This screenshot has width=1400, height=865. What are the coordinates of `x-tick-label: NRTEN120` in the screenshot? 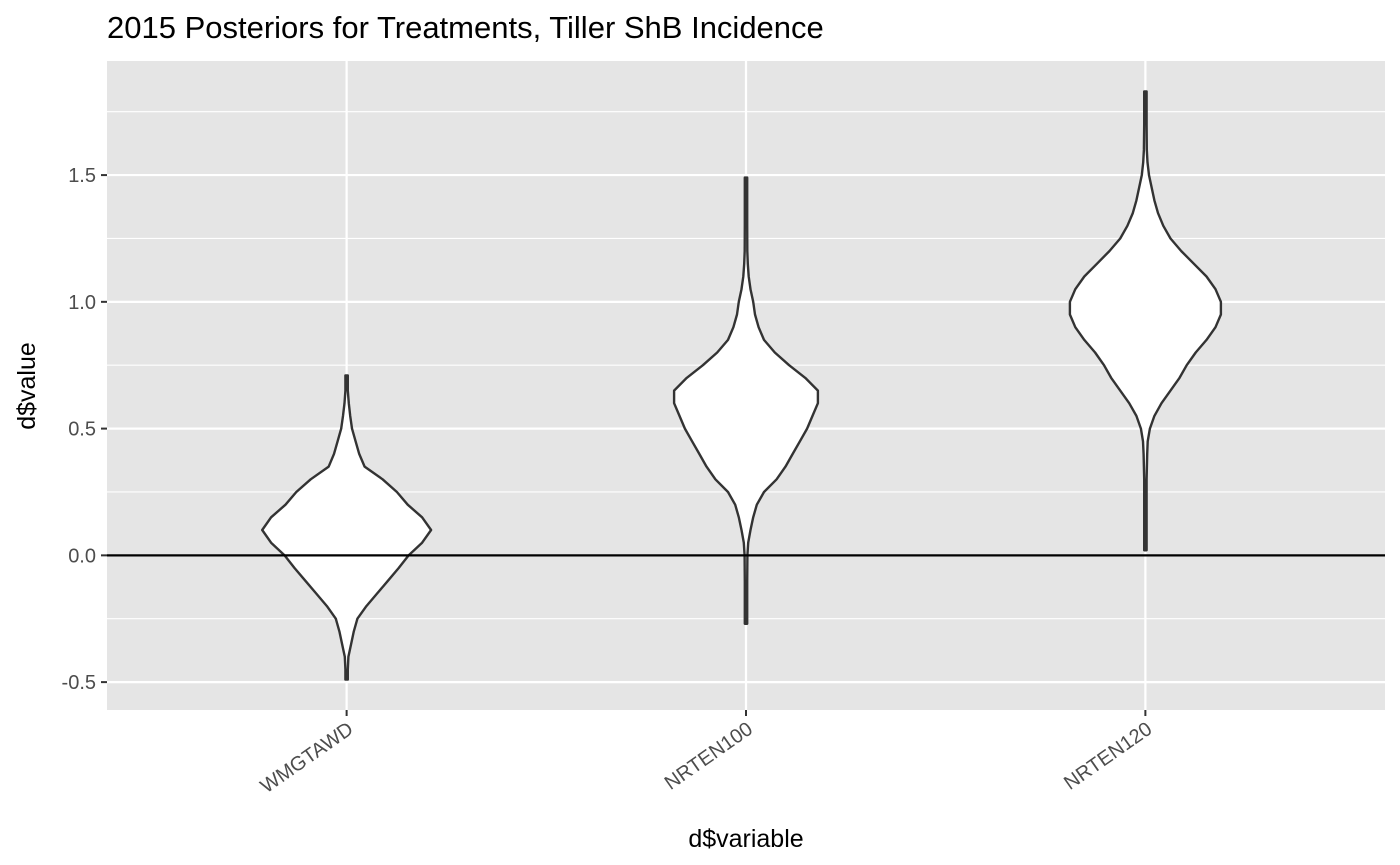 It's located at (1108, 756).